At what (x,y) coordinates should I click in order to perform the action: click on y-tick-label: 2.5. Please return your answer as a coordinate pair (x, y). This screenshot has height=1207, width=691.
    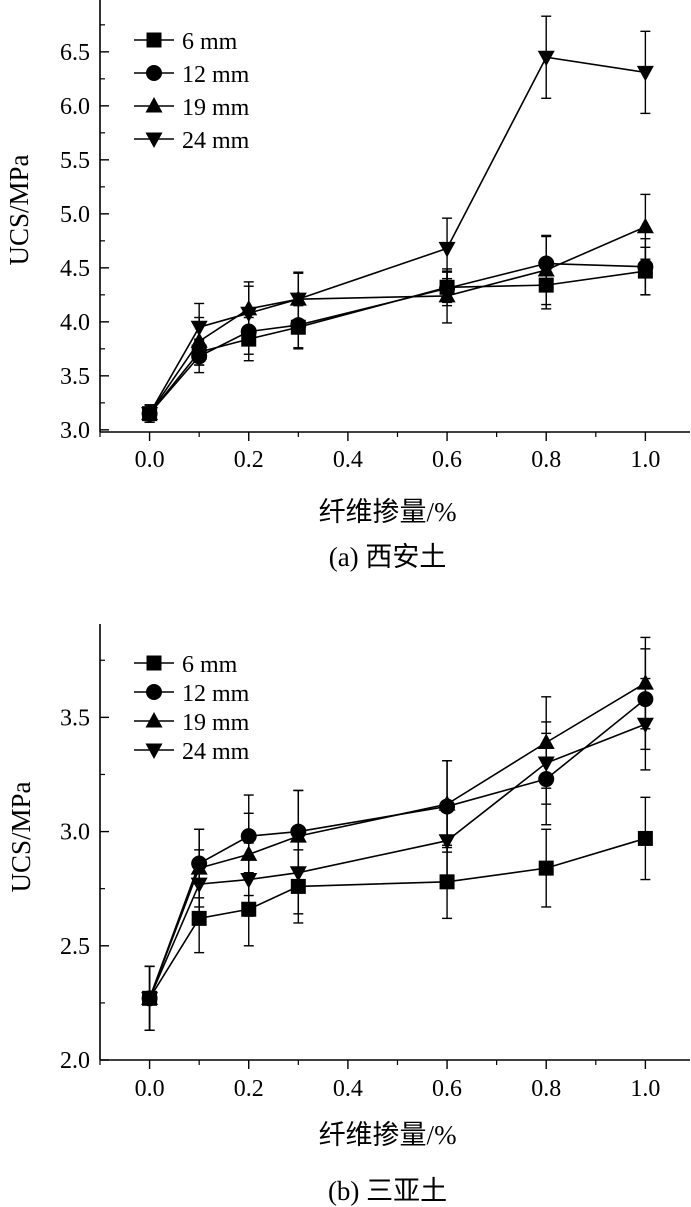
    Looking at the image, I should click on (75, 947).